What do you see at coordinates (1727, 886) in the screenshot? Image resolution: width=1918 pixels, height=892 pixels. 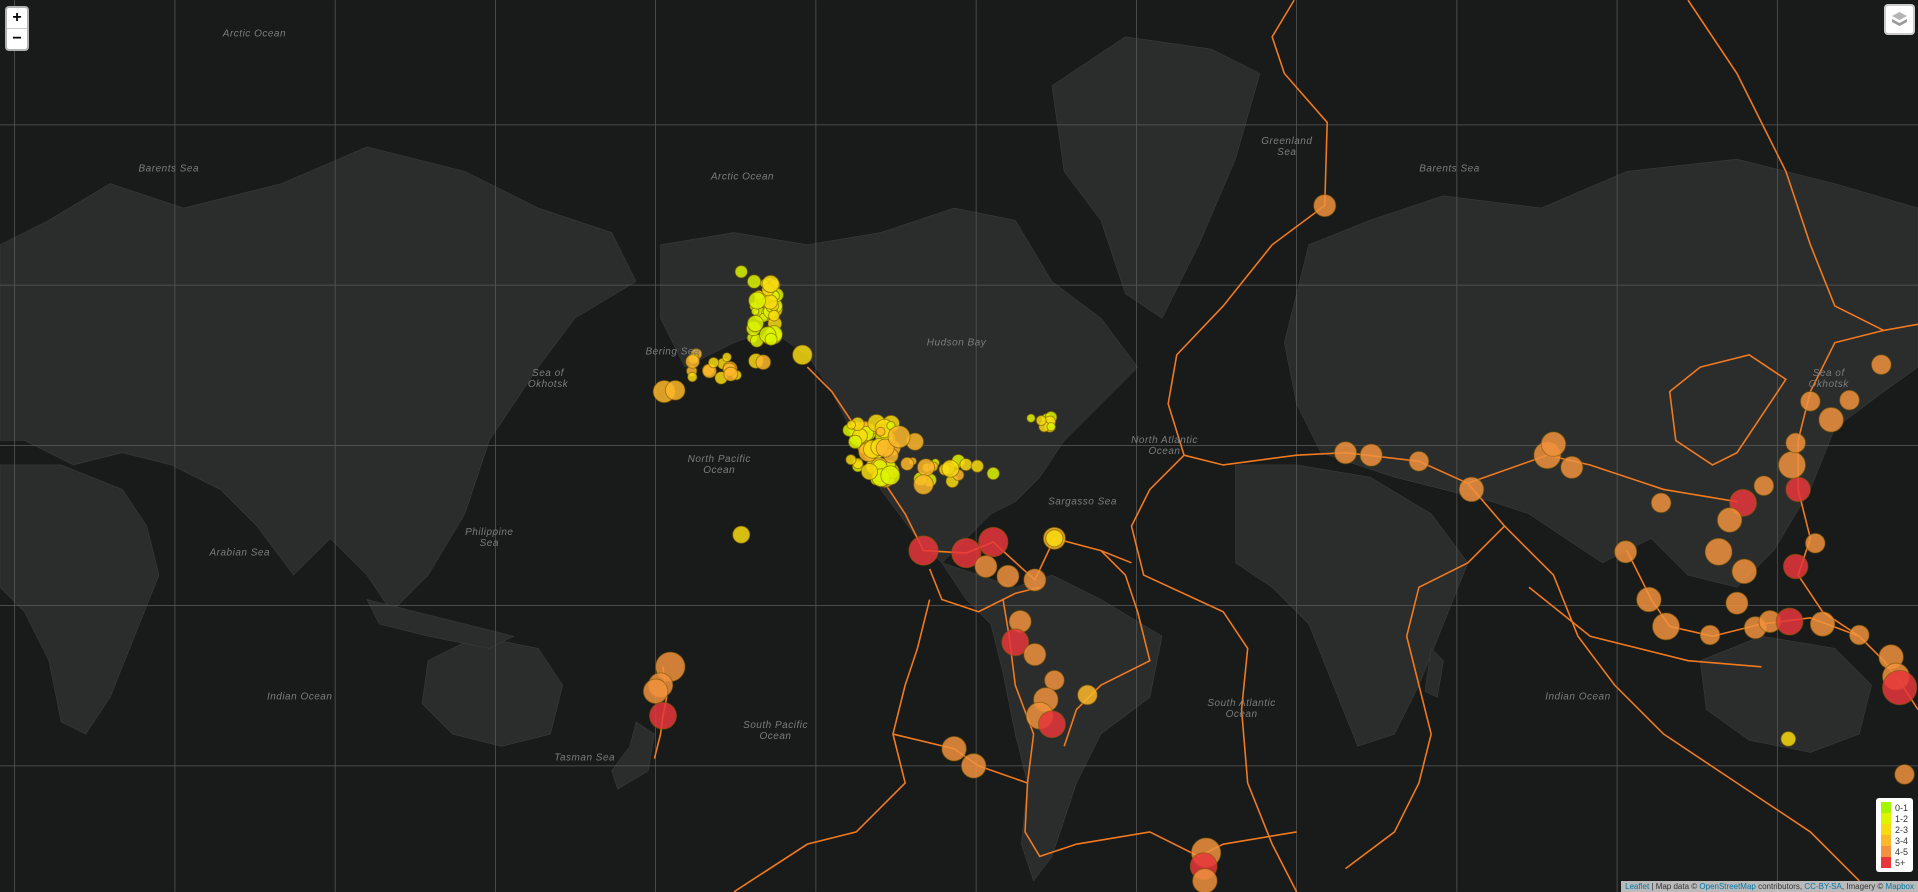 I see `osm-link: OpenStreetMap` at bounding box center [1727, 886].